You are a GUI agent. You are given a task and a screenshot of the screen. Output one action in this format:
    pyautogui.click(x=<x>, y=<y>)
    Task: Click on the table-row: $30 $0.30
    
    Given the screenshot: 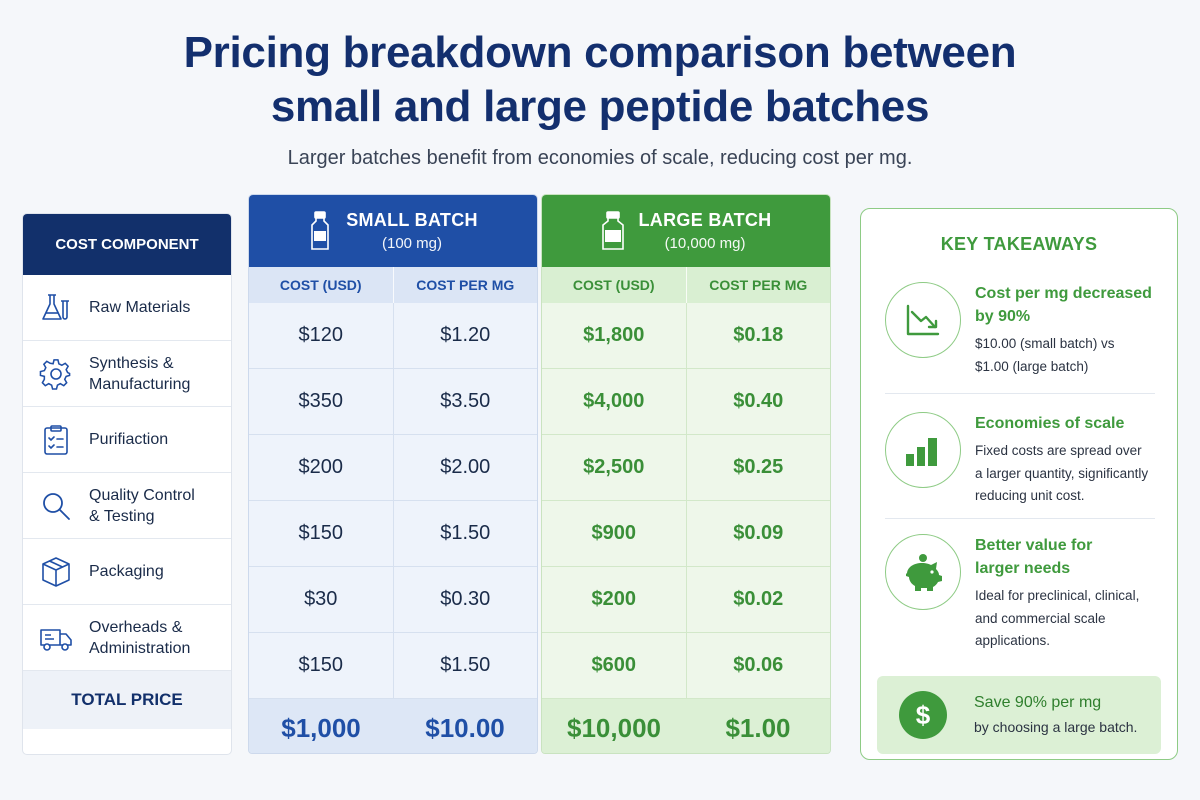 What is the action you would take?
    pyautogui.click(x=393, y=600)
    